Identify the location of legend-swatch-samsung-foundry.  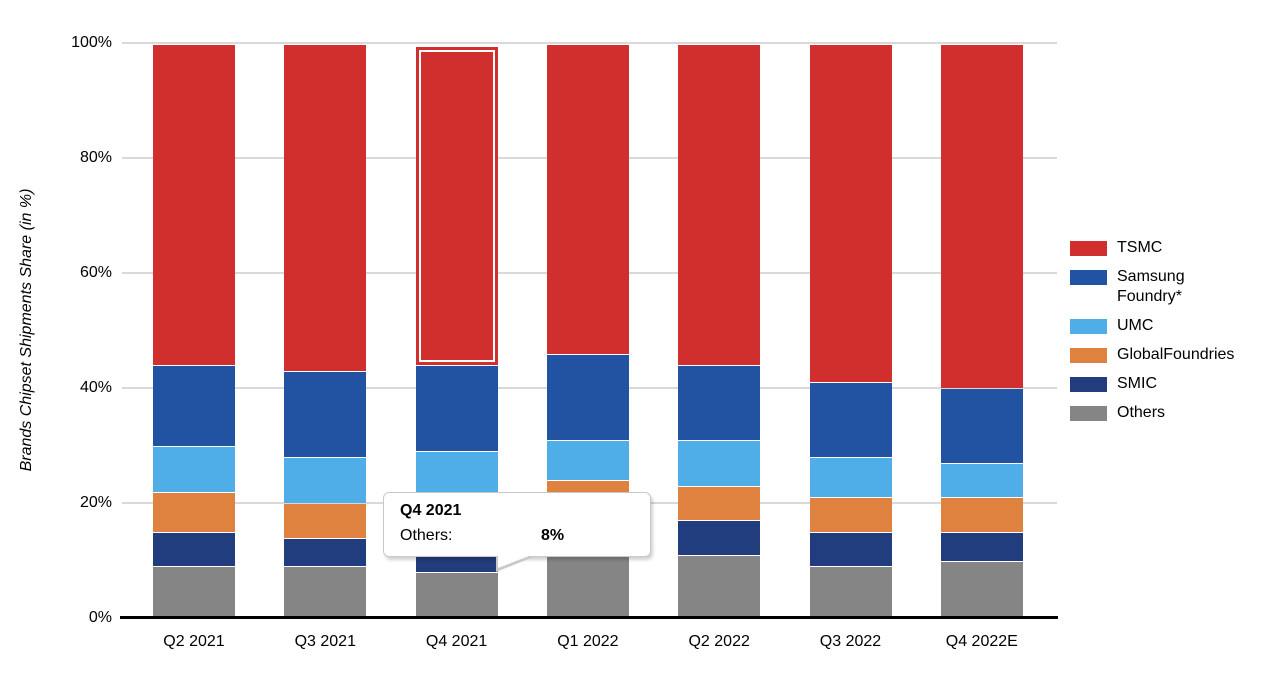
(1088, 277).